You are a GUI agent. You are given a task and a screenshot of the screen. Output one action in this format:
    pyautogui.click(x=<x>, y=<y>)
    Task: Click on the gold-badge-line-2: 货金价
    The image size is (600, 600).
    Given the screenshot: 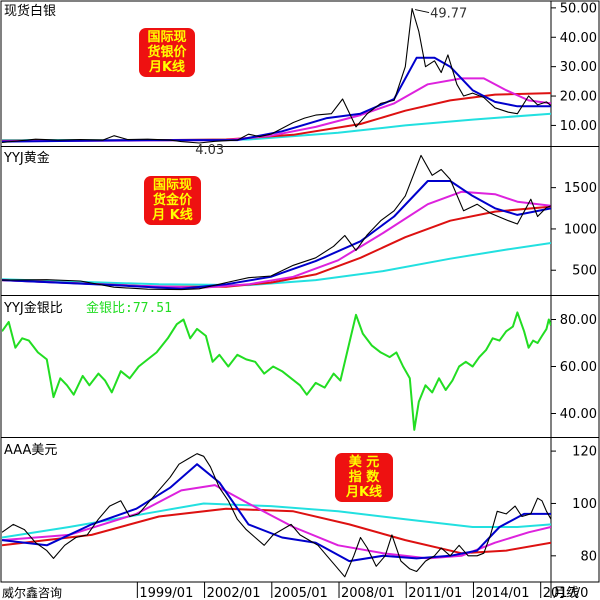 What is the action you would take?
    pyautogui.click(x=172, y=200)
    